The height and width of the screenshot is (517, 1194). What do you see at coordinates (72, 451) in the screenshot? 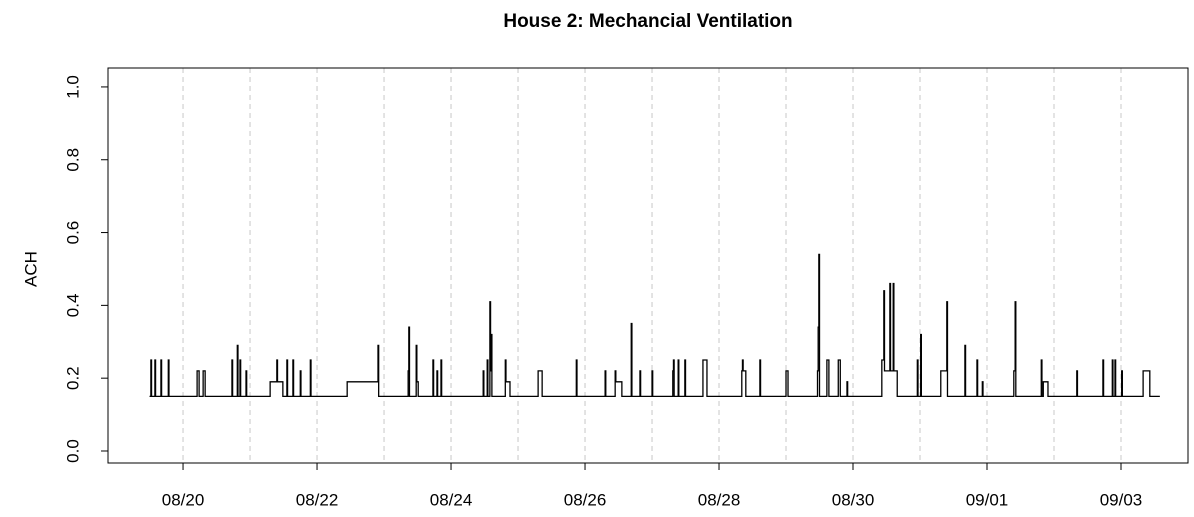
I see `y-tick-label: 0.0` at bounding box center [72, 451].